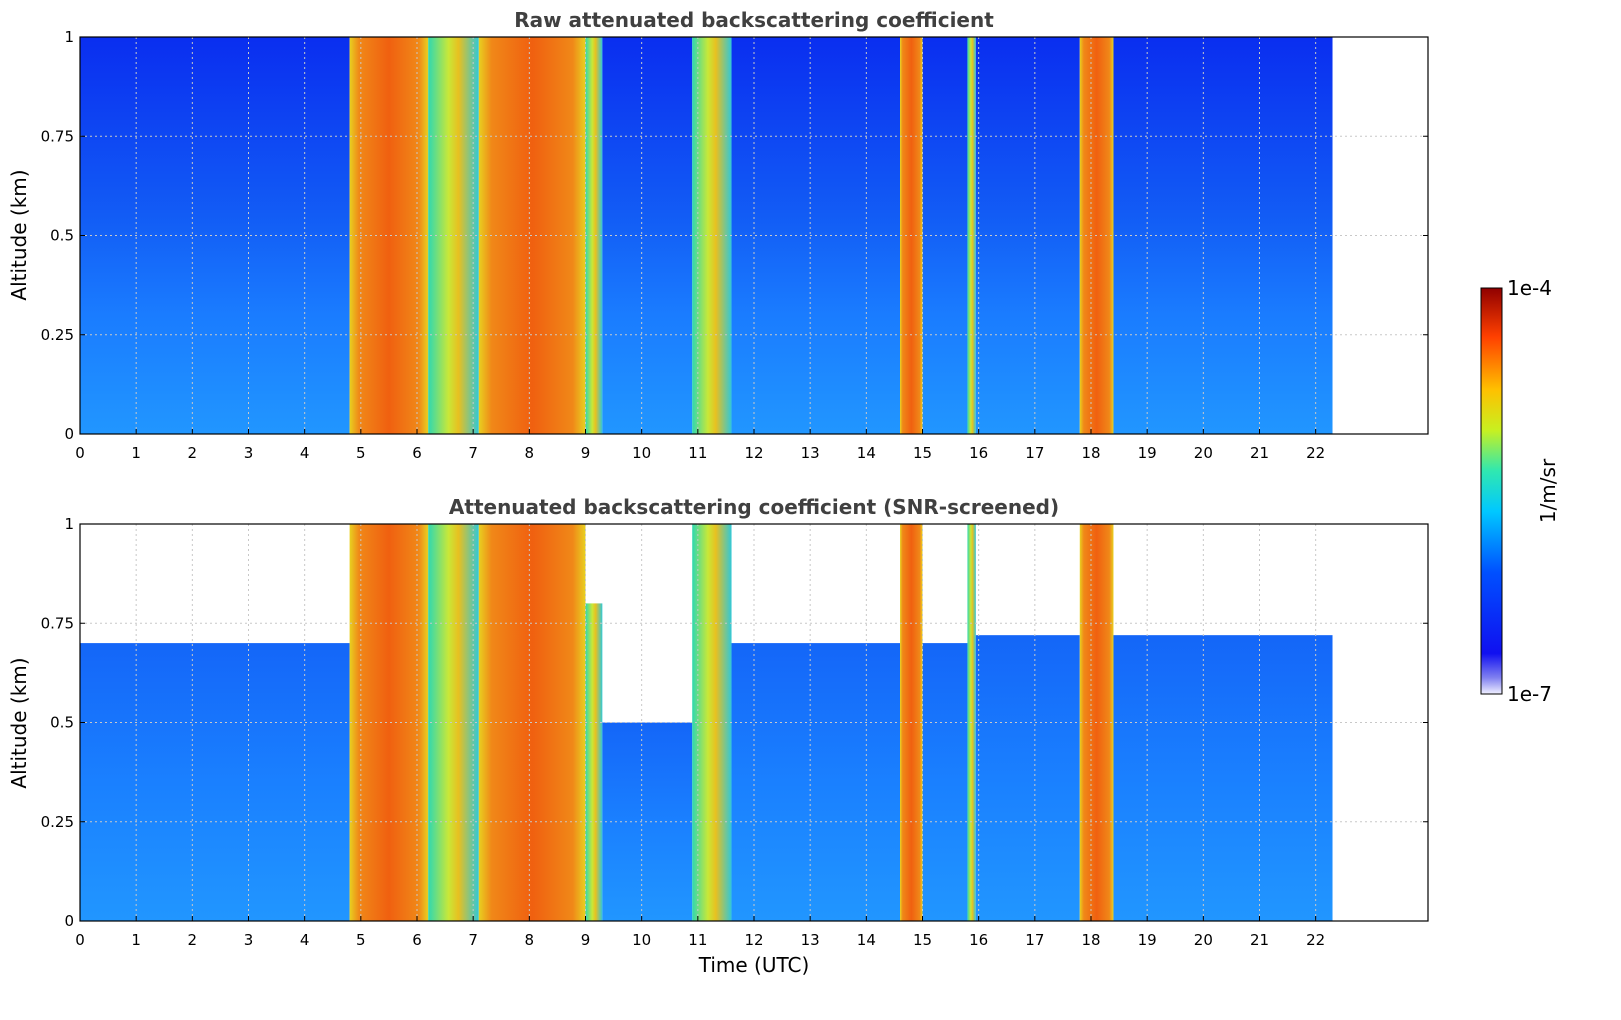 This screenshot has width=1621, height=1020. I want to click on colorbar-max-label: 1e-4, so click(1529, 288).